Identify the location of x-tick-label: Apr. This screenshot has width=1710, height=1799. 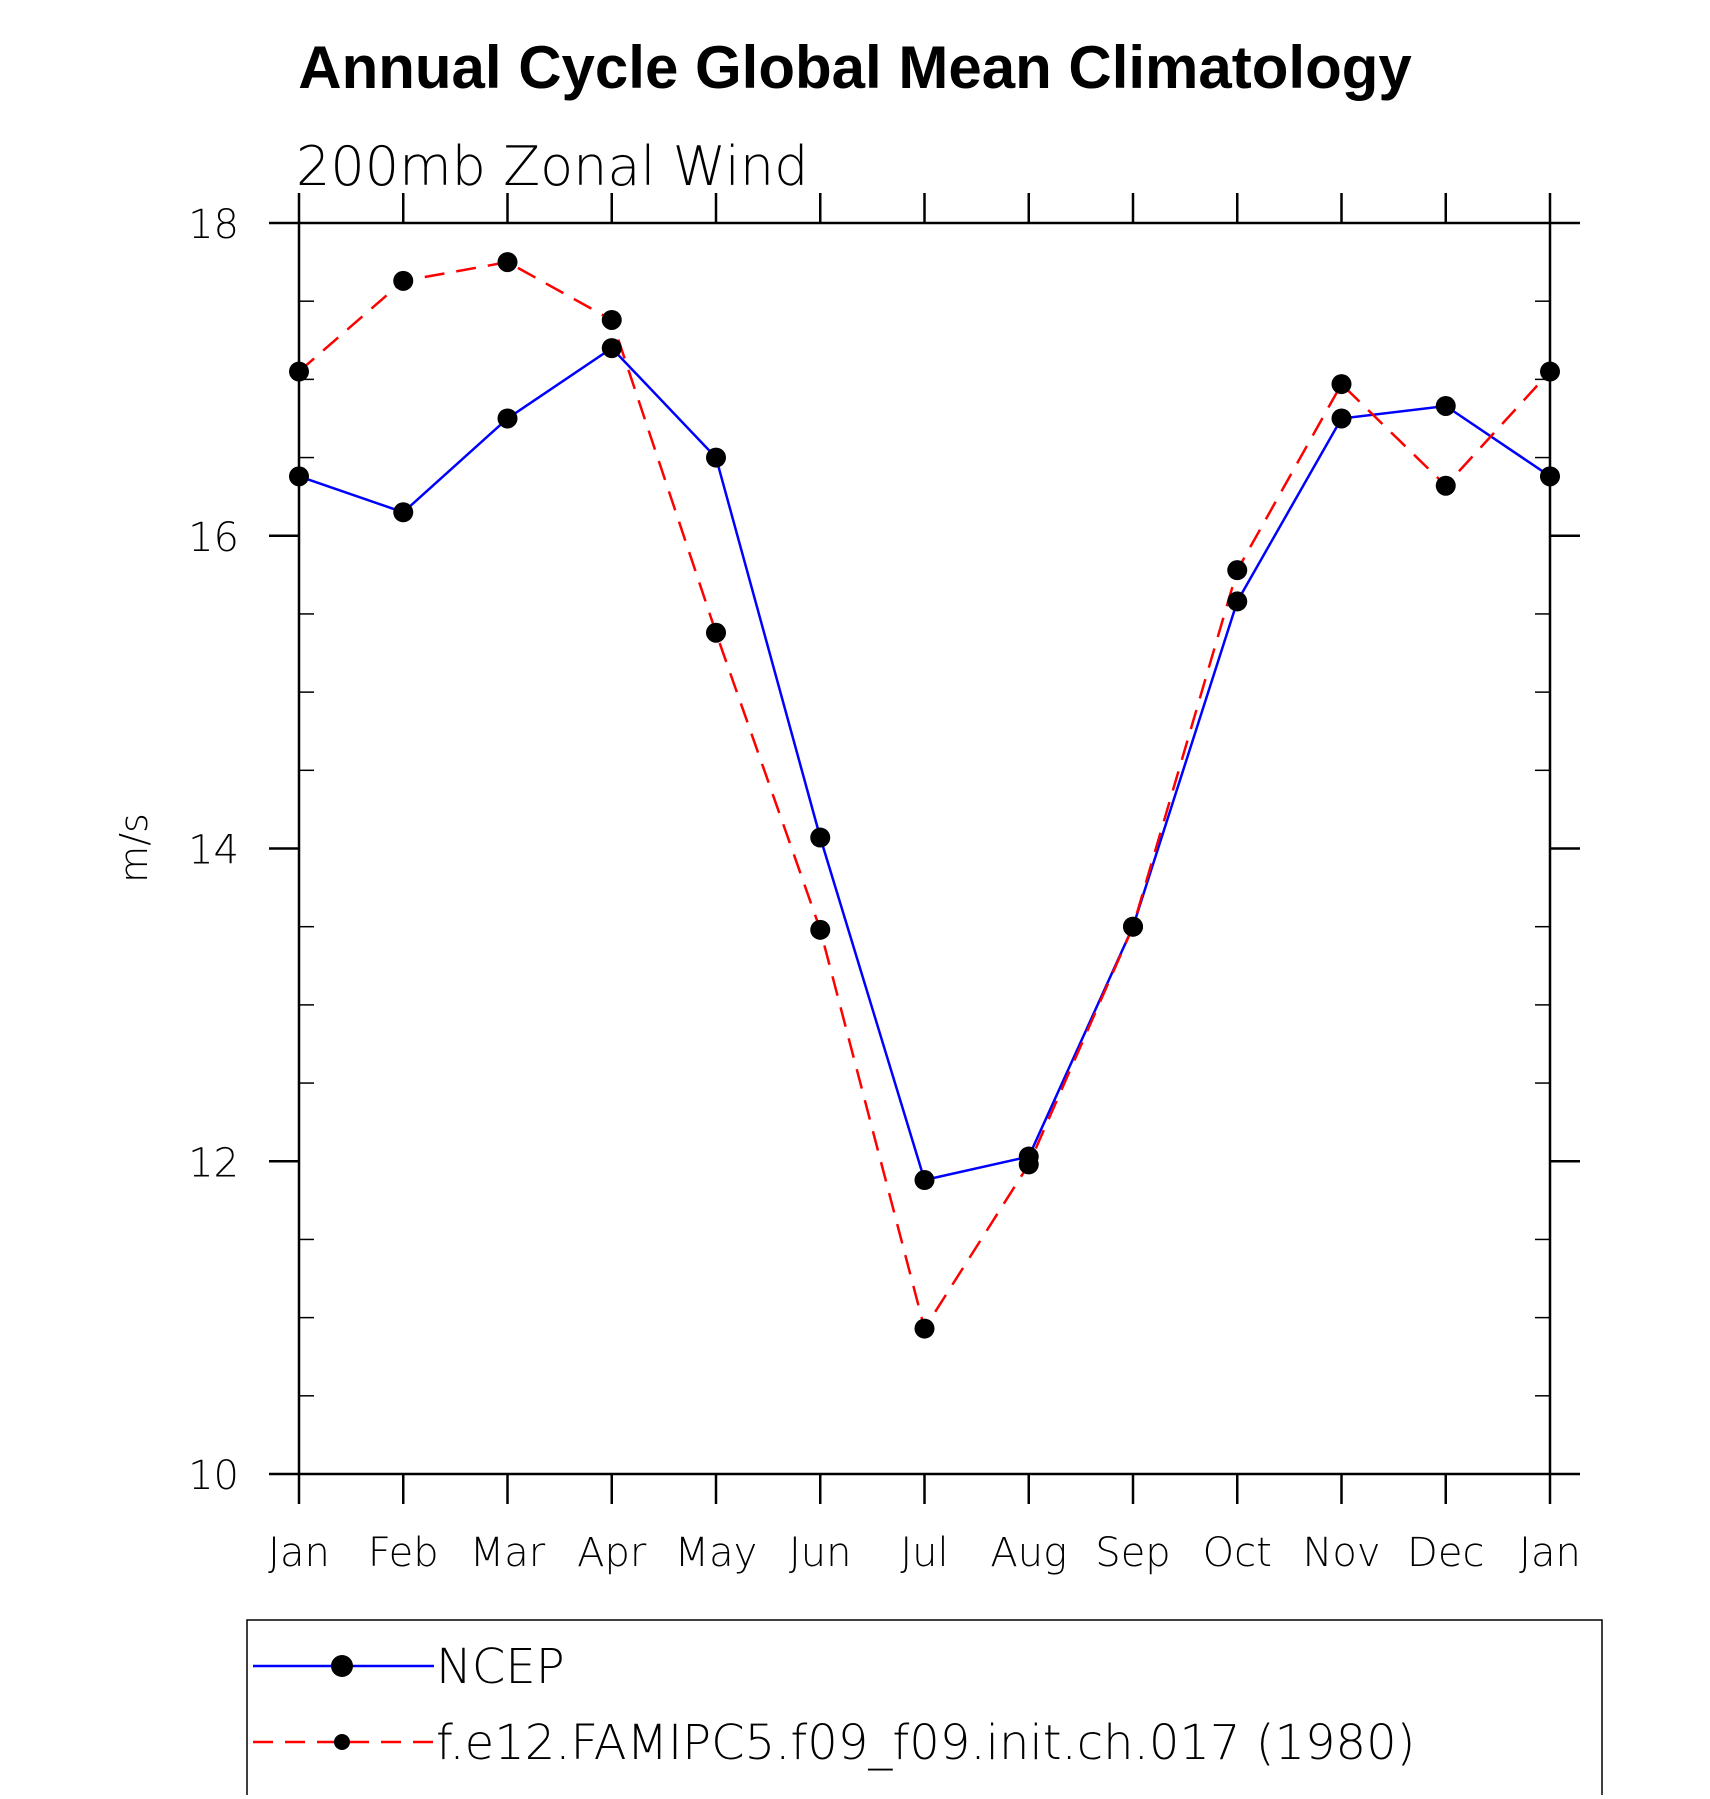
(612, 1553).